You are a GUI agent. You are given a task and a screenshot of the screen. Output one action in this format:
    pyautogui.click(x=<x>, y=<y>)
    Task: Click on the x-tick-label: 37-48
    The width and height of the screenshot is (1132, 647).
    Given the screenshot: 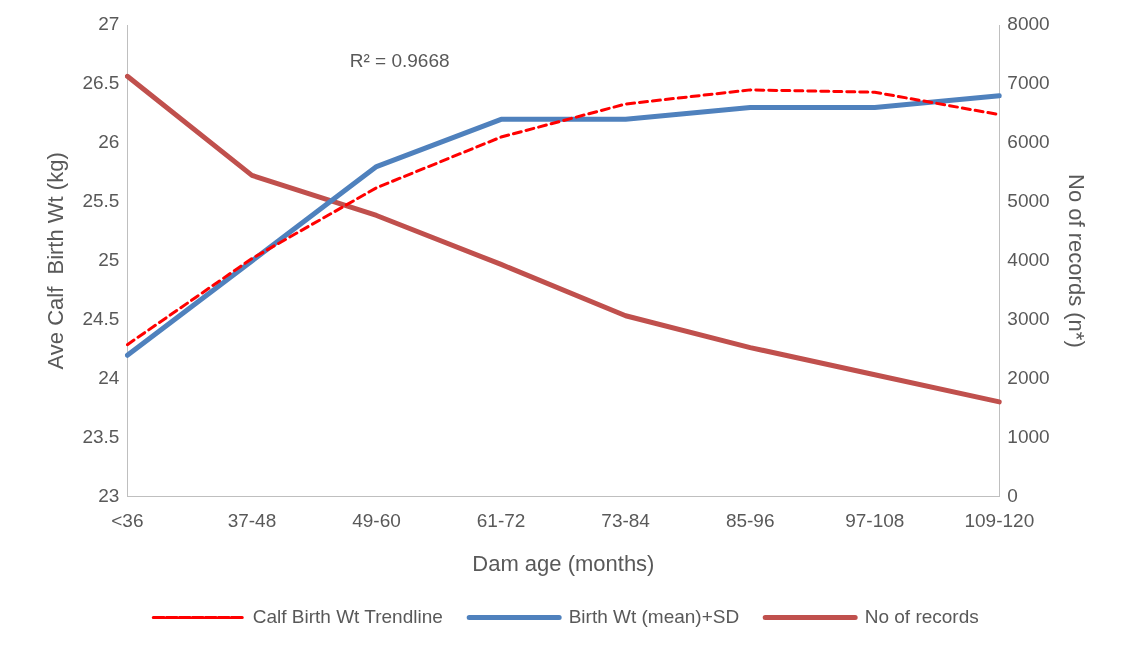 What is the action you would take?
    pyautogui.click(x=252, y=521)
    